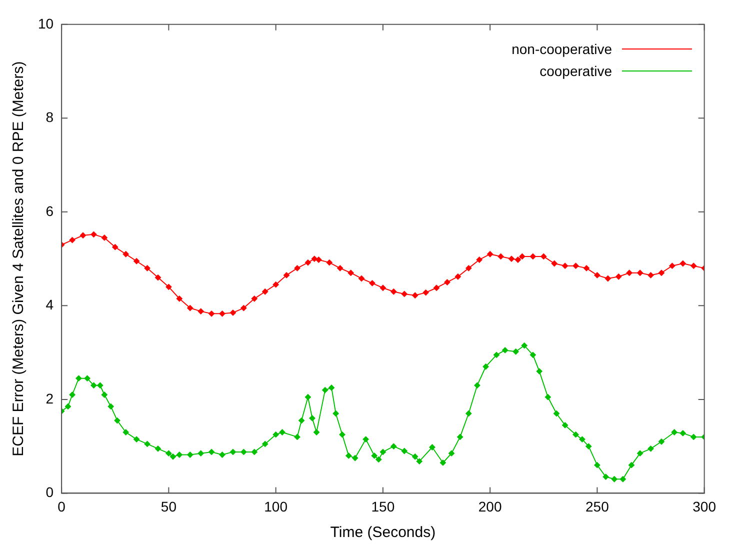 Image resolution: width=730 pixels, height=552 pixels. What do you see at coordinates (704, 506) in the screenshot?
I see `x-tick-label: 300` at bounding box center [704, 506].